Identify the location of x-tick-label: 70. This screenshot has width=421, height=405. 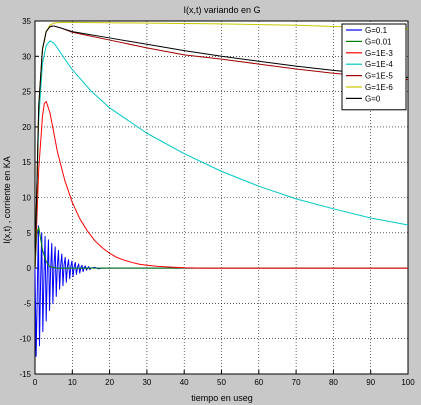
(296, 382).